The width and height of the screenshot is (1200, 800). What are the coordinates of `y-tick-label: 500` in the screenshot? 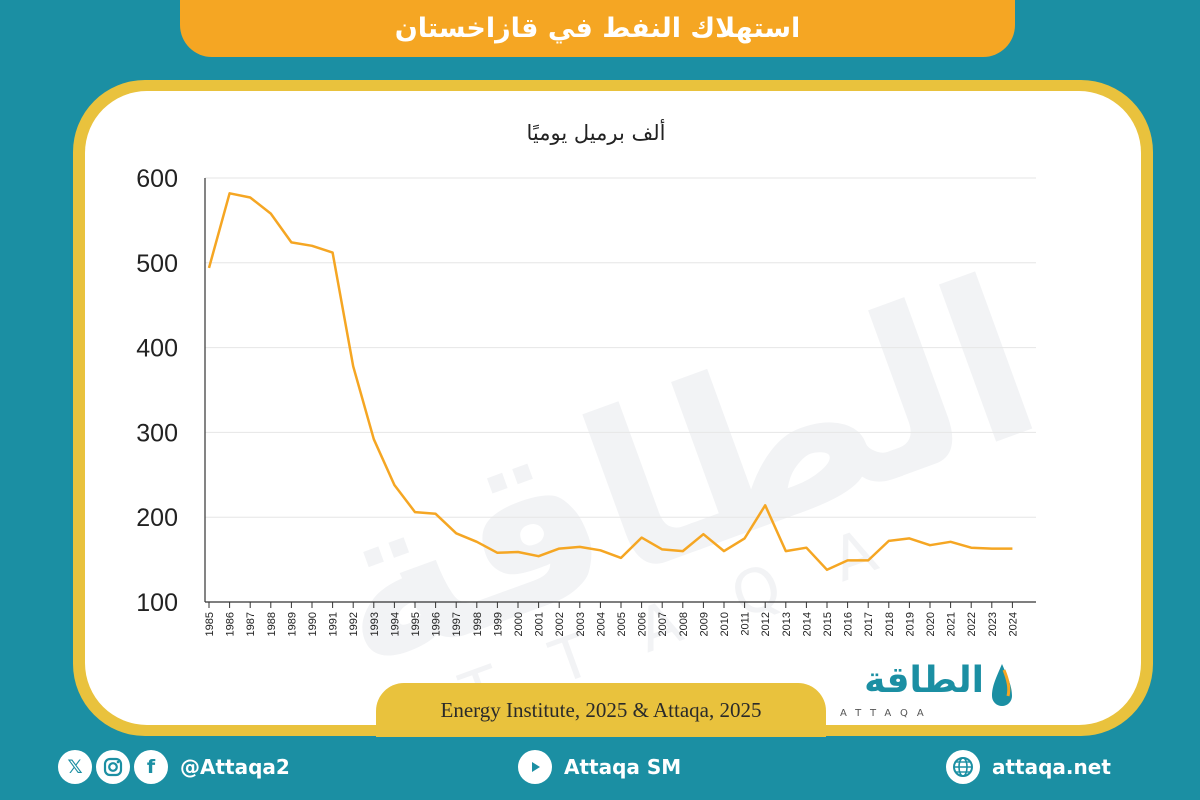 It's located at (157, 264).